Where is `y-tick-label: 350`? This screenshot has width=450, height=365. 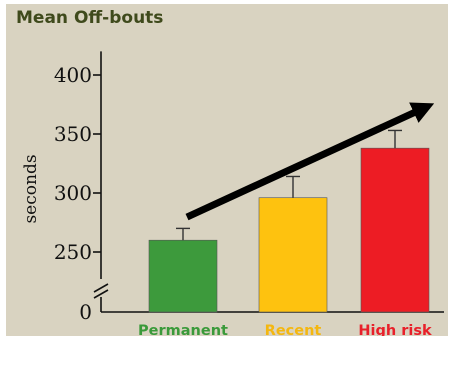 y-tick-label: 350 is located at coordinates (73, 134).